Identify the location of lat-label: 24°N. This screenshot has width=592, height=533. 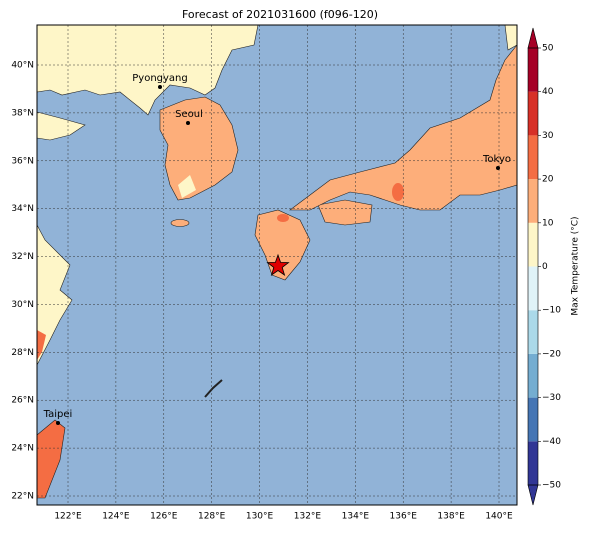
(22, 449).